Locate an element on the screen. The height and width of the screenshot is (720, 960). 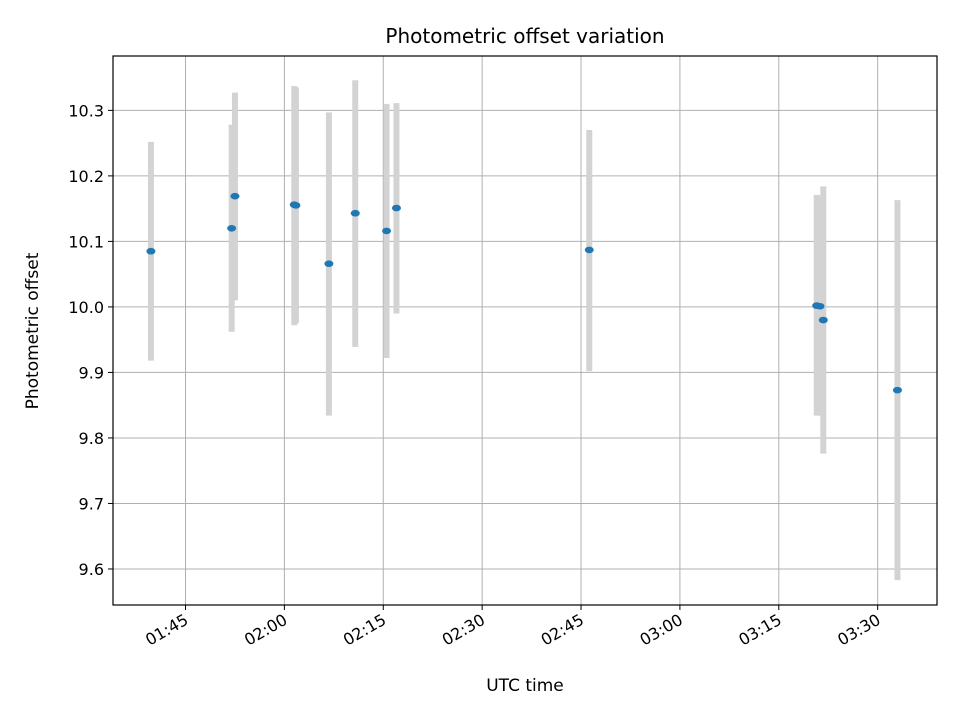
y-tick-label: 9.7 is located at coordinates (91, 503).